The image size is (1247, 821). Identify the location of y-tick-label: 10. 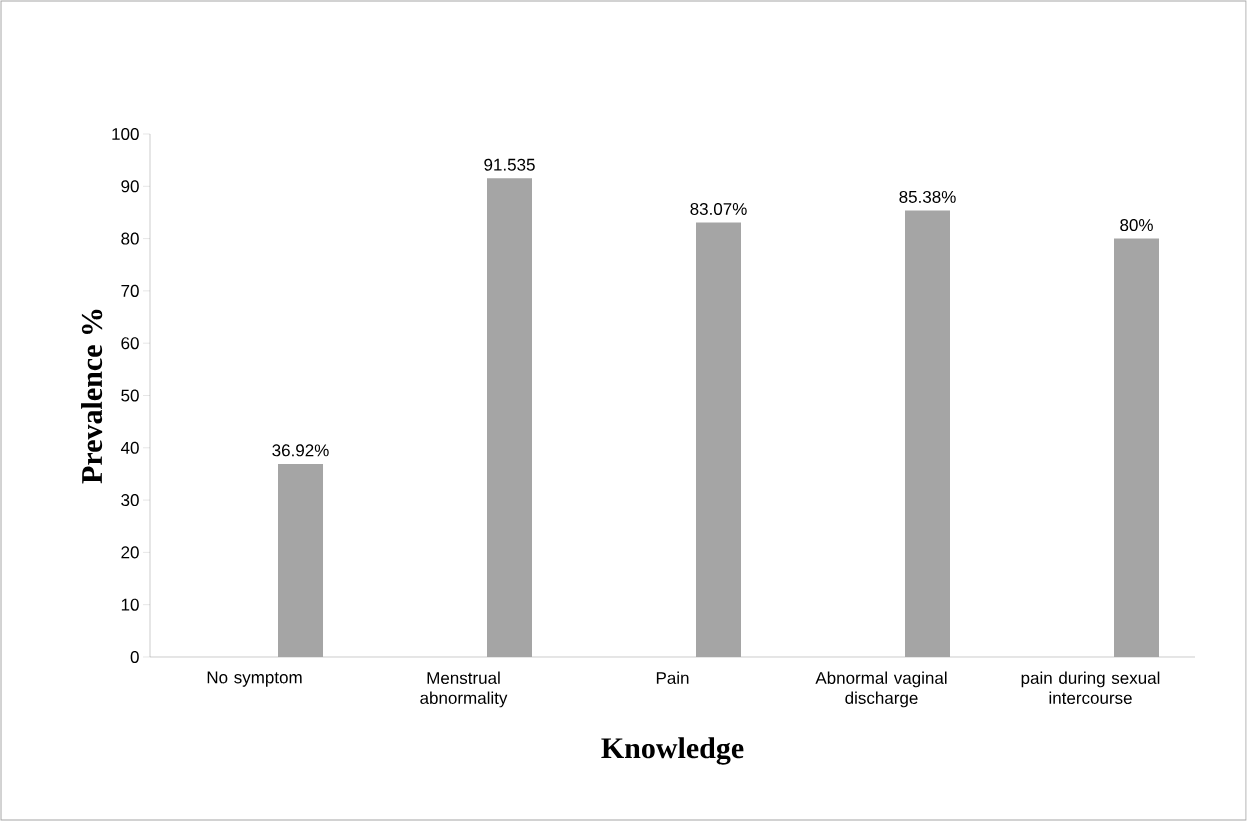
(130, 604).